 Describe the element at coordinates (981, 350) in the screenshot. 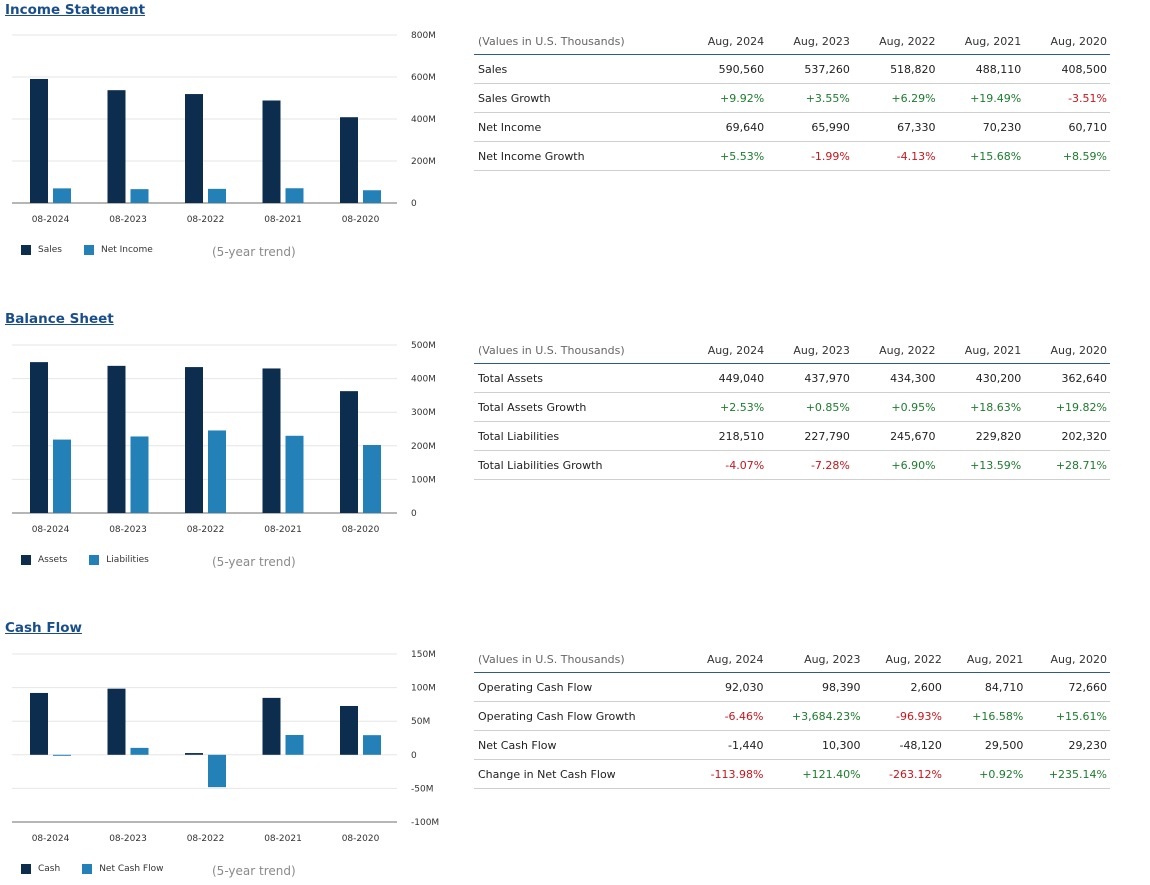

I see `column-header: Aug, 2021` at that location.